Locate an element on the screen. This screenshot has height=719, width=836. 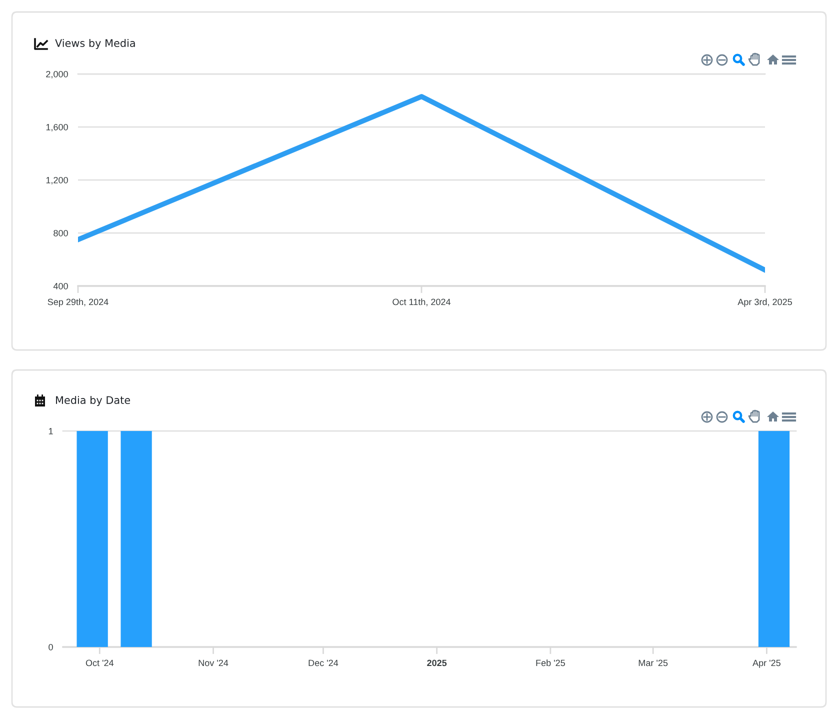
chart-title: Media by Date is located at coordinates (93, 401).